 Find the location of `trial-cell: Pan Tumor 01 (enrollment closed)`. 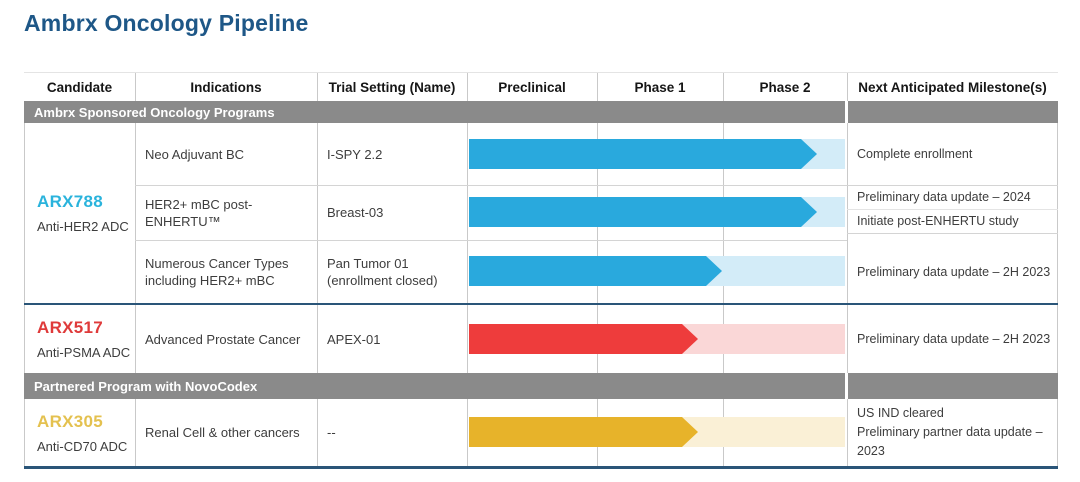

trial-cell: Pan Tumor 01 (enrollment closed) is located at coordinates (382, 271).